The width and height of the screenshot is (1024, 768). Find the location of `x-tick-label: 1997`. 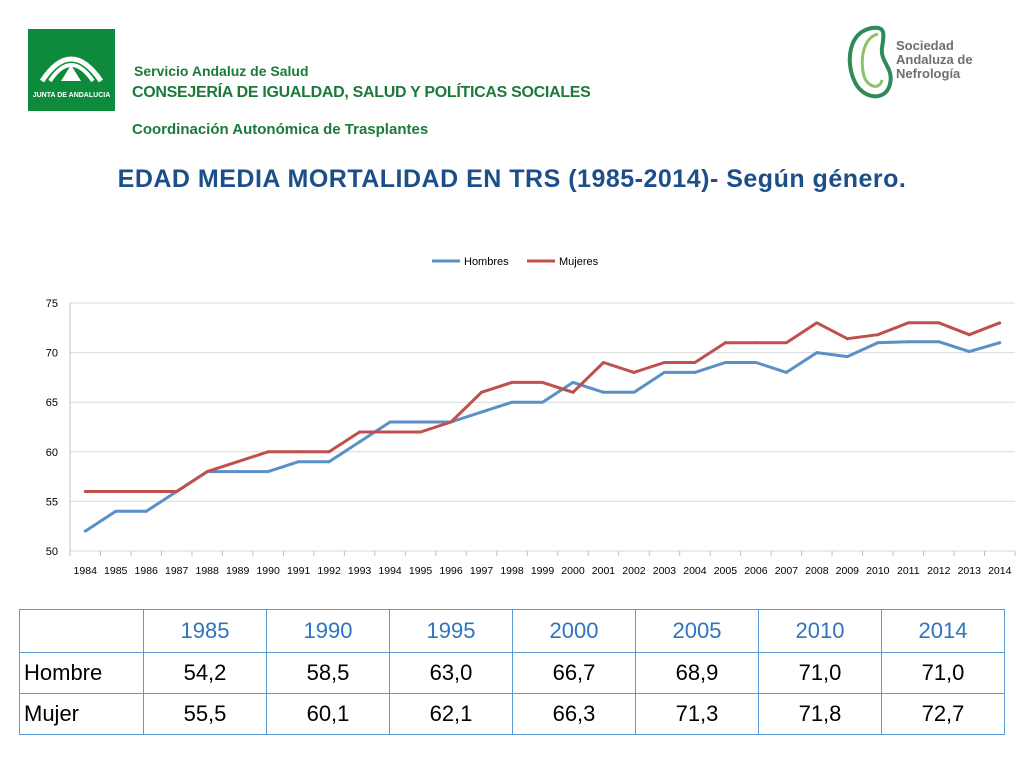

x-tick-label: 1997 is located at coordinates (482, 571).